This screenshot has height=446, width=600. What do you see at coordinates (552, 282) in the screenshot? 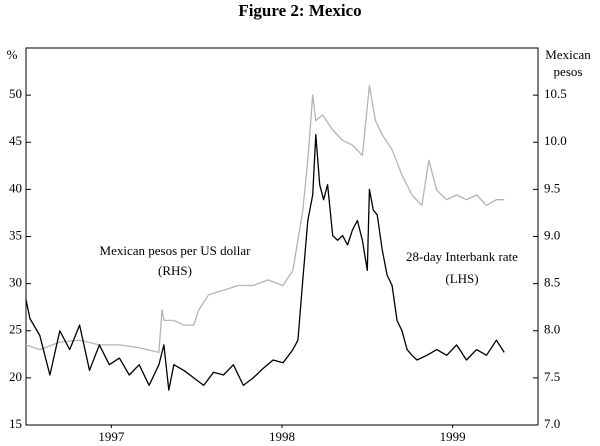
I see `y2-tick-label: 8.5` at bounding box center [552, 282].